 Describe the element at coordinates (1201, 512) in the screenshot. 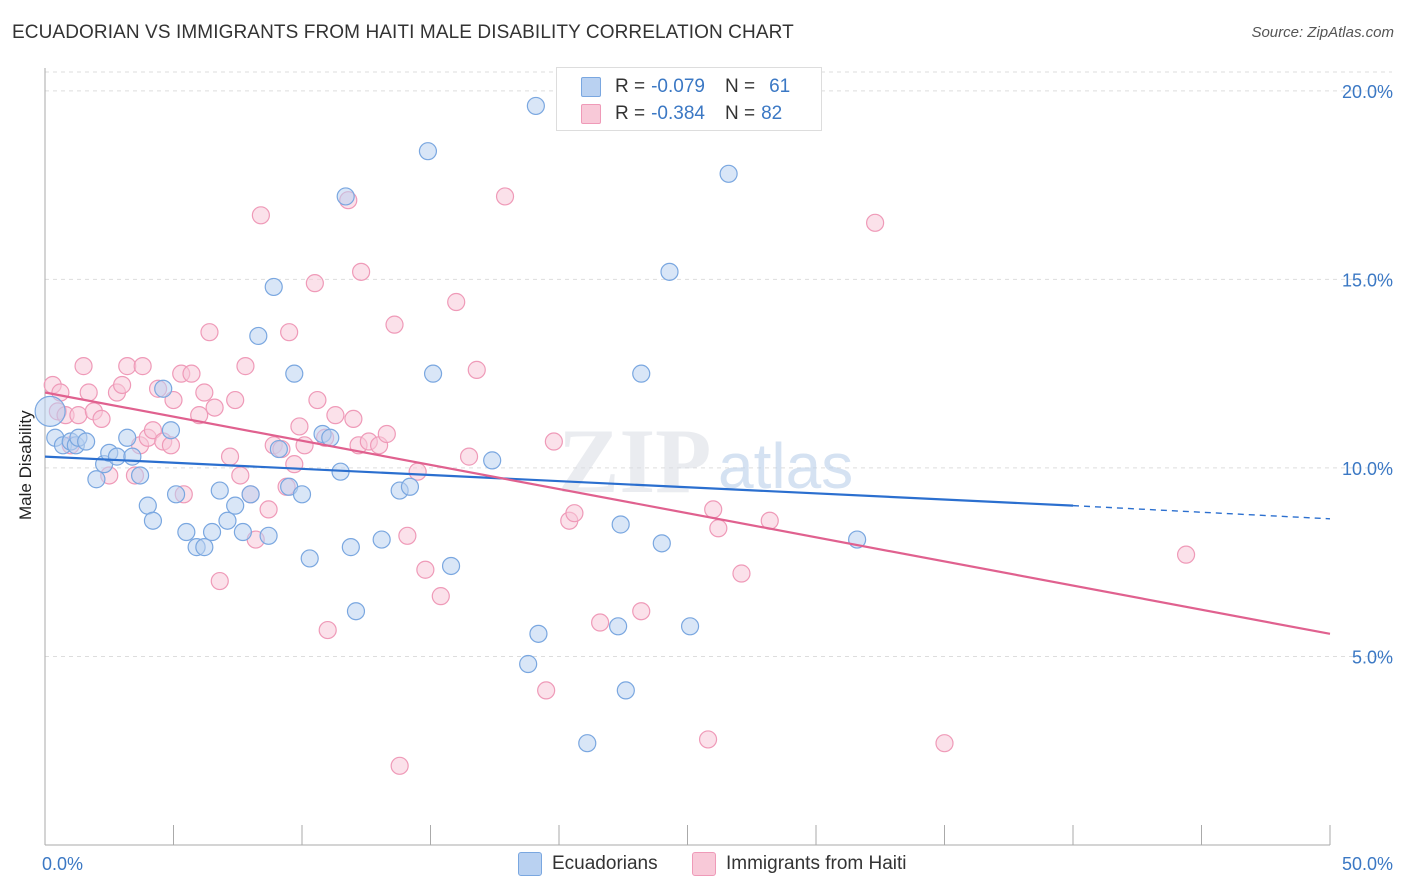

I see `trend-line-ecuadorians-extrapolated` at that location.